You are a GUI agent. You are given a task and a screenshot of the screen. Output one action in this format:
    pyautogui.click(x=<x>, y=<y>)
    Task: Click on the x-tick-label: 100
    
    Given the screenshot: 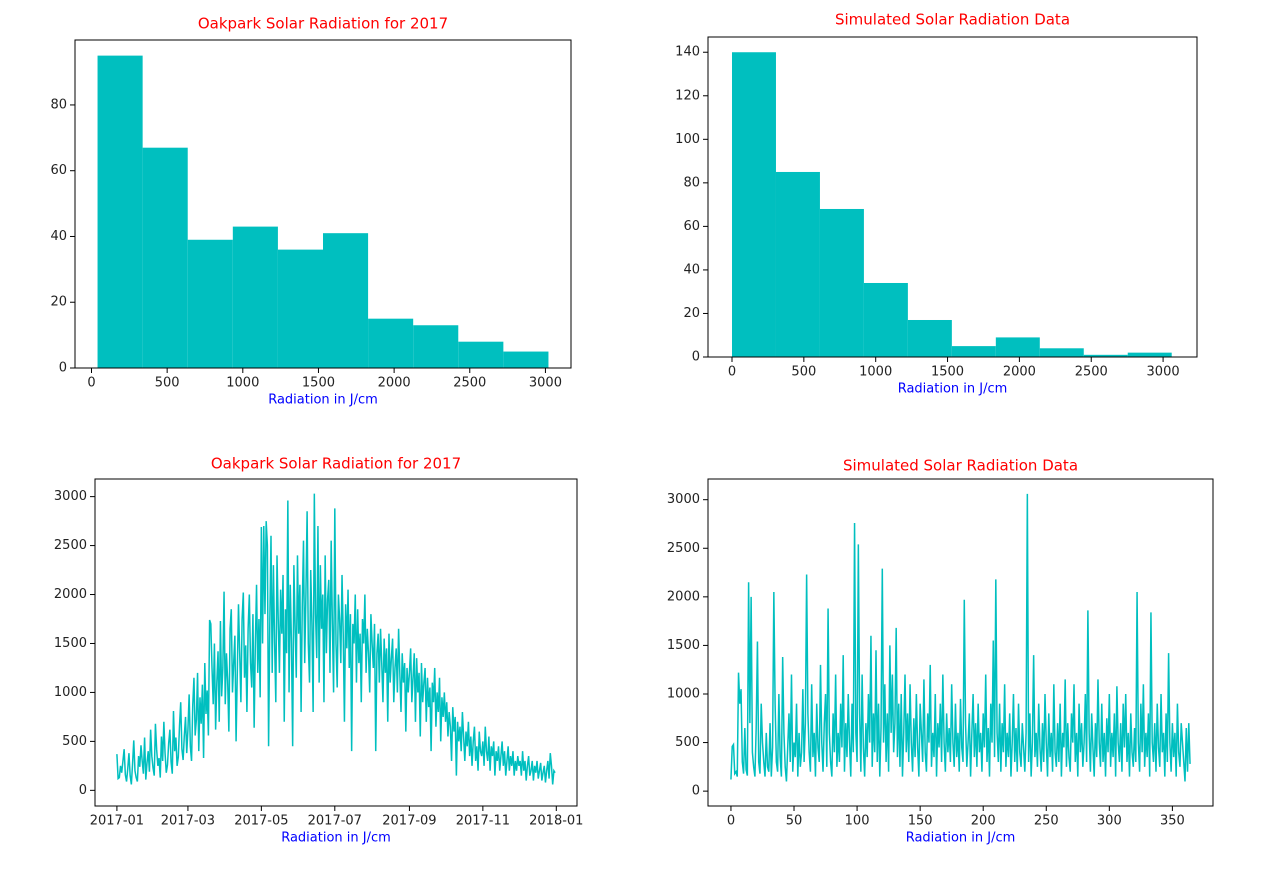 What is the action you would take?
    pyautogui.click(x=857, y=821)
    